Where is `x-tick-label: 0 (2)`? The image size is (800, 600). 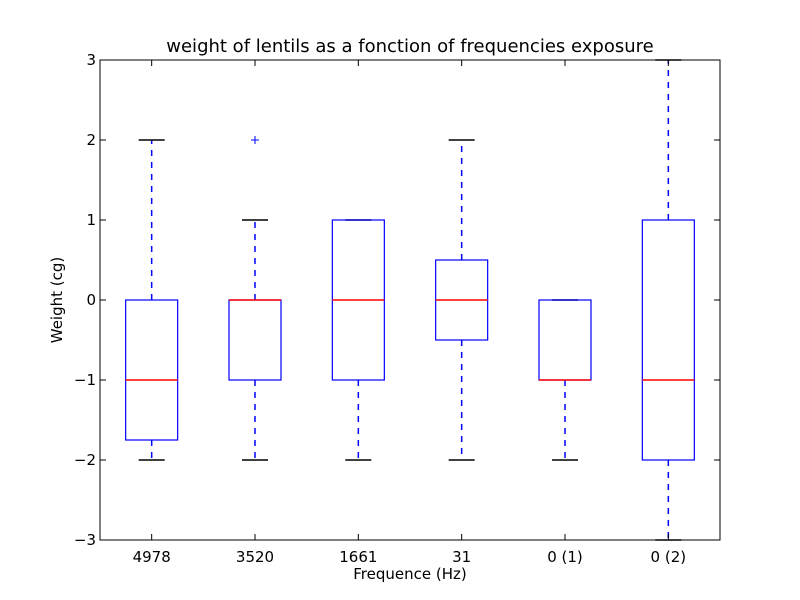 x-tick-label: 0 (2) is located at coordinates (669, 557).